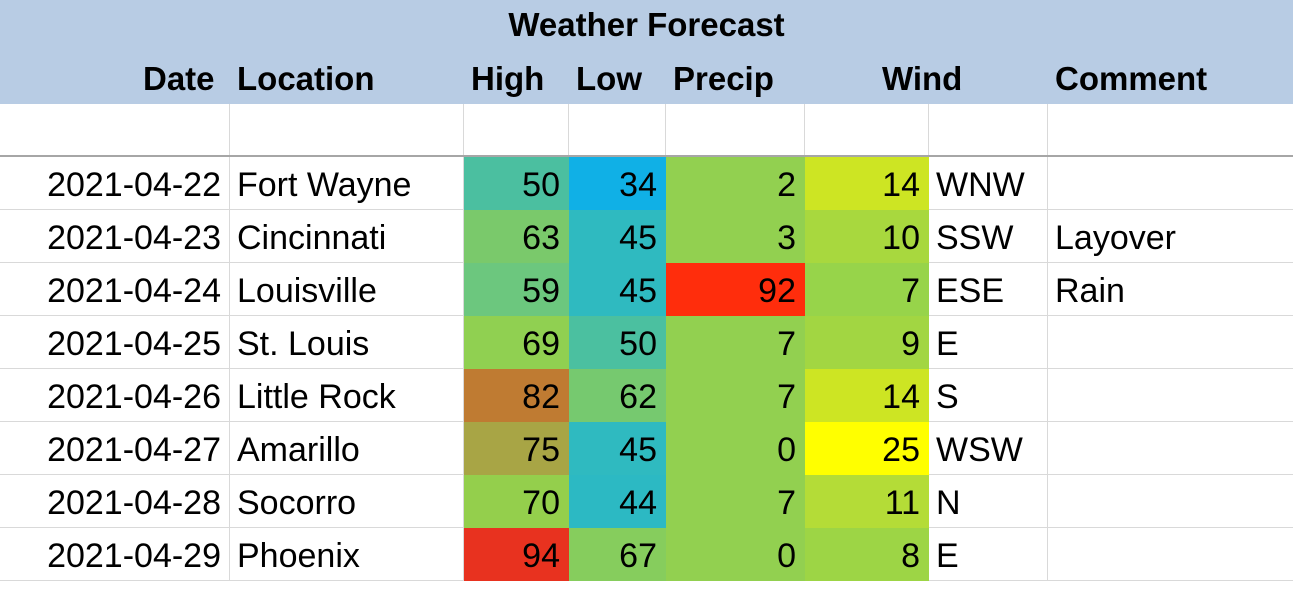  What do you see at coordinates (867, 448) in the screenshot?
I see `wind-cell: 25` at bounding box center [867, 448].